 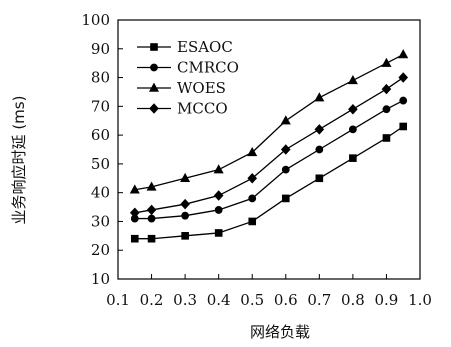 I want to click on y-tick-label: 30, so click(x=100, y=221).